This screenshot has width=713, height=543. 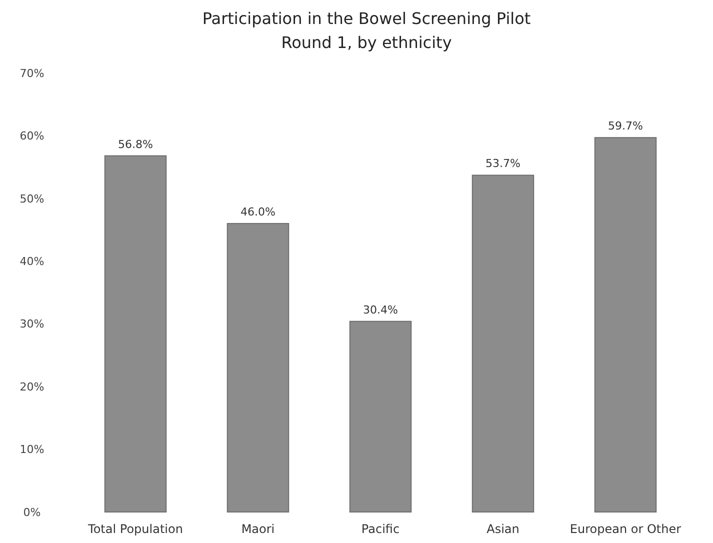 What do you see at coordinates (503, 529) in the screenshot?
I see `x-tick-label: Asian` at bounding box center [503, 529].